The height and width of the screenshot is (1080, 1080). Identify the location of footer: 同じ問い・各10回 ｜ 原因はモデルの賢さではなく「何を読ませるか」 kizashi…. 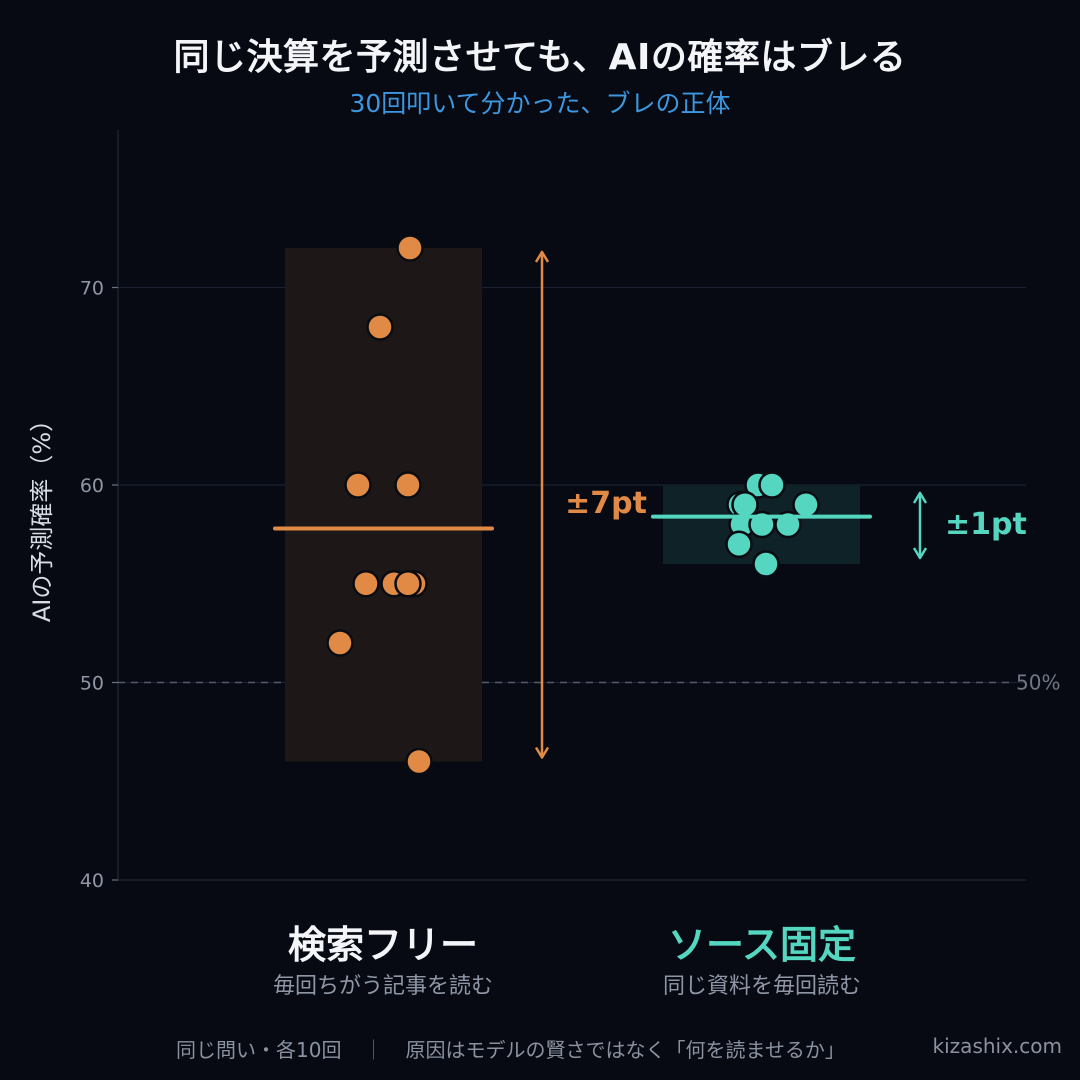
(540, 1049).